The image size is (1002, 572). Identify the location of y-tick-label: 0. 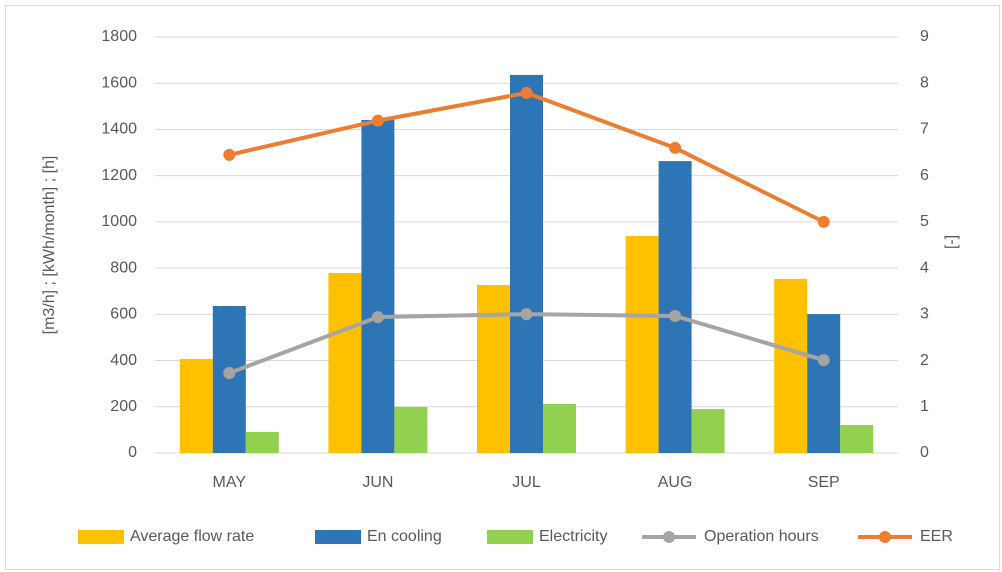
(132, 452).